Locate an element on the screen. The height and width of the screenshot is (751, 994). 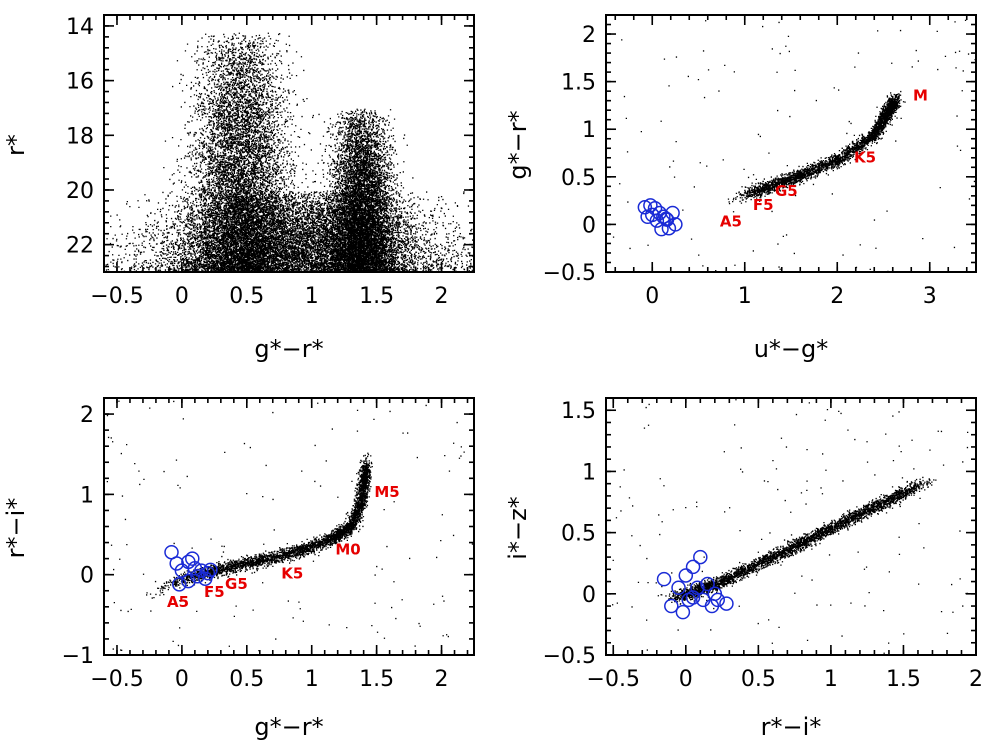
panel-d-frame is located at coordinates (791, 526).